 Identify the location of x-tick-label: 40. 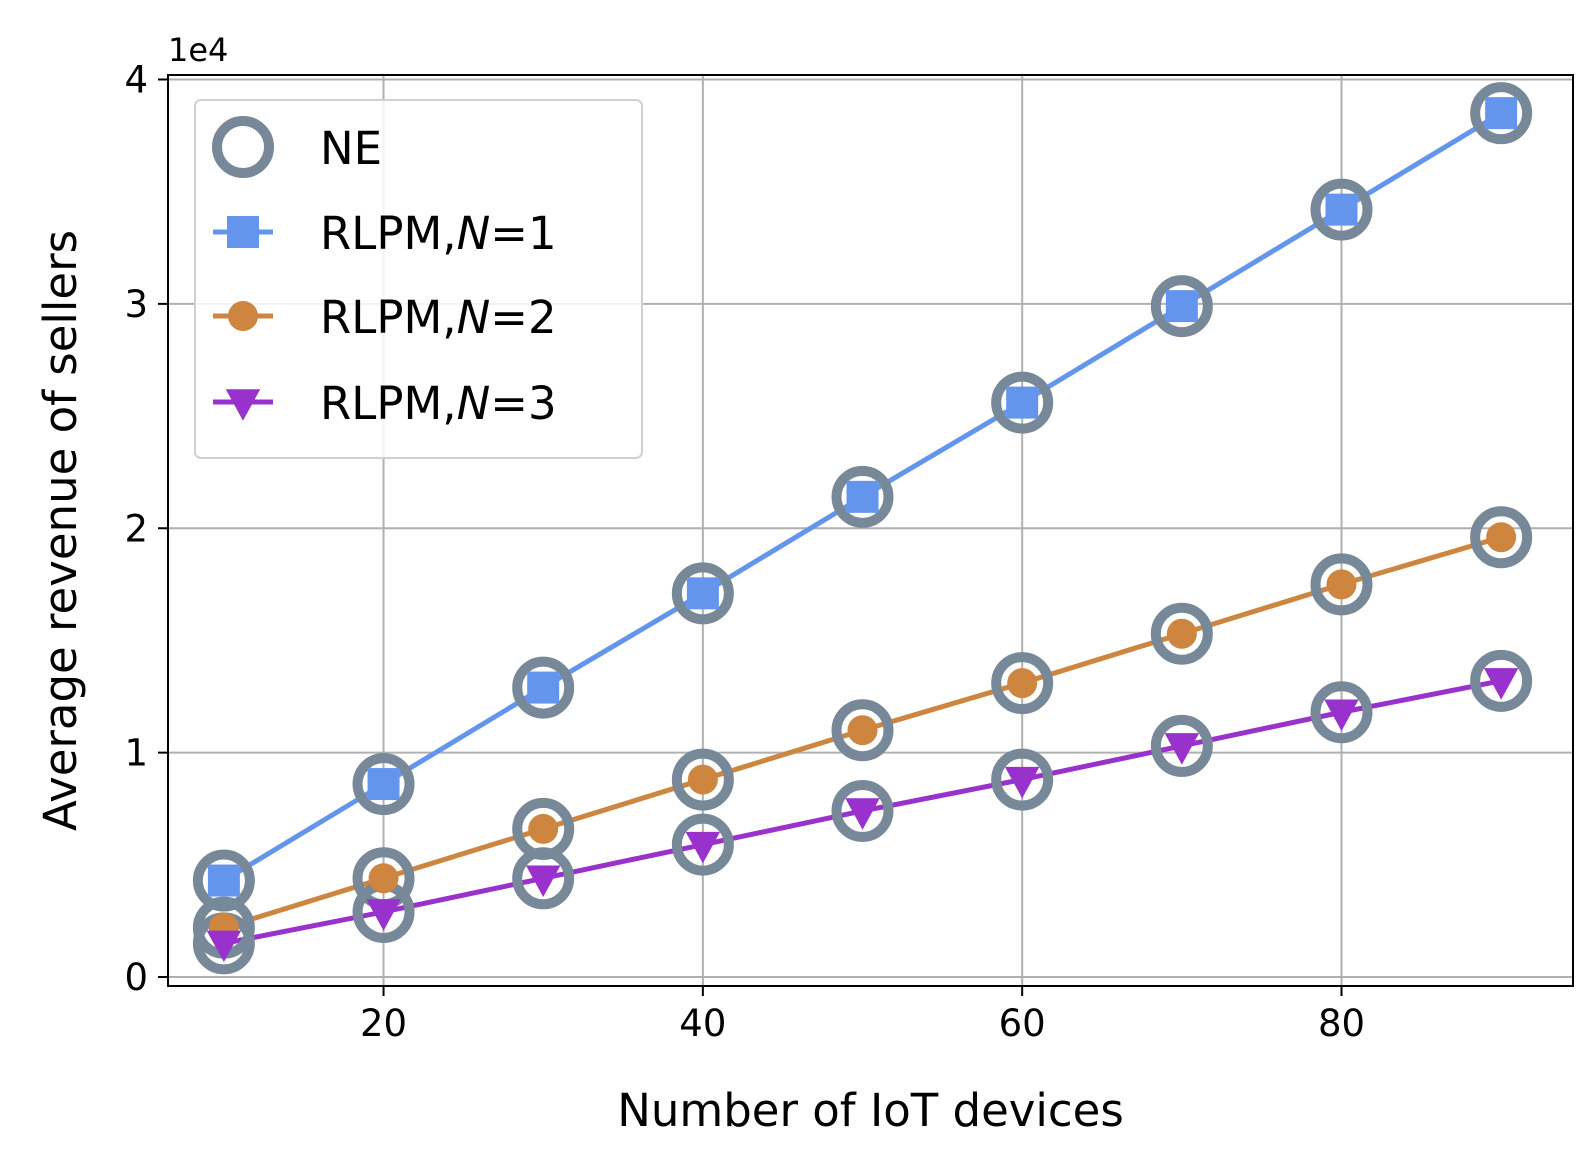
(702, 1023).